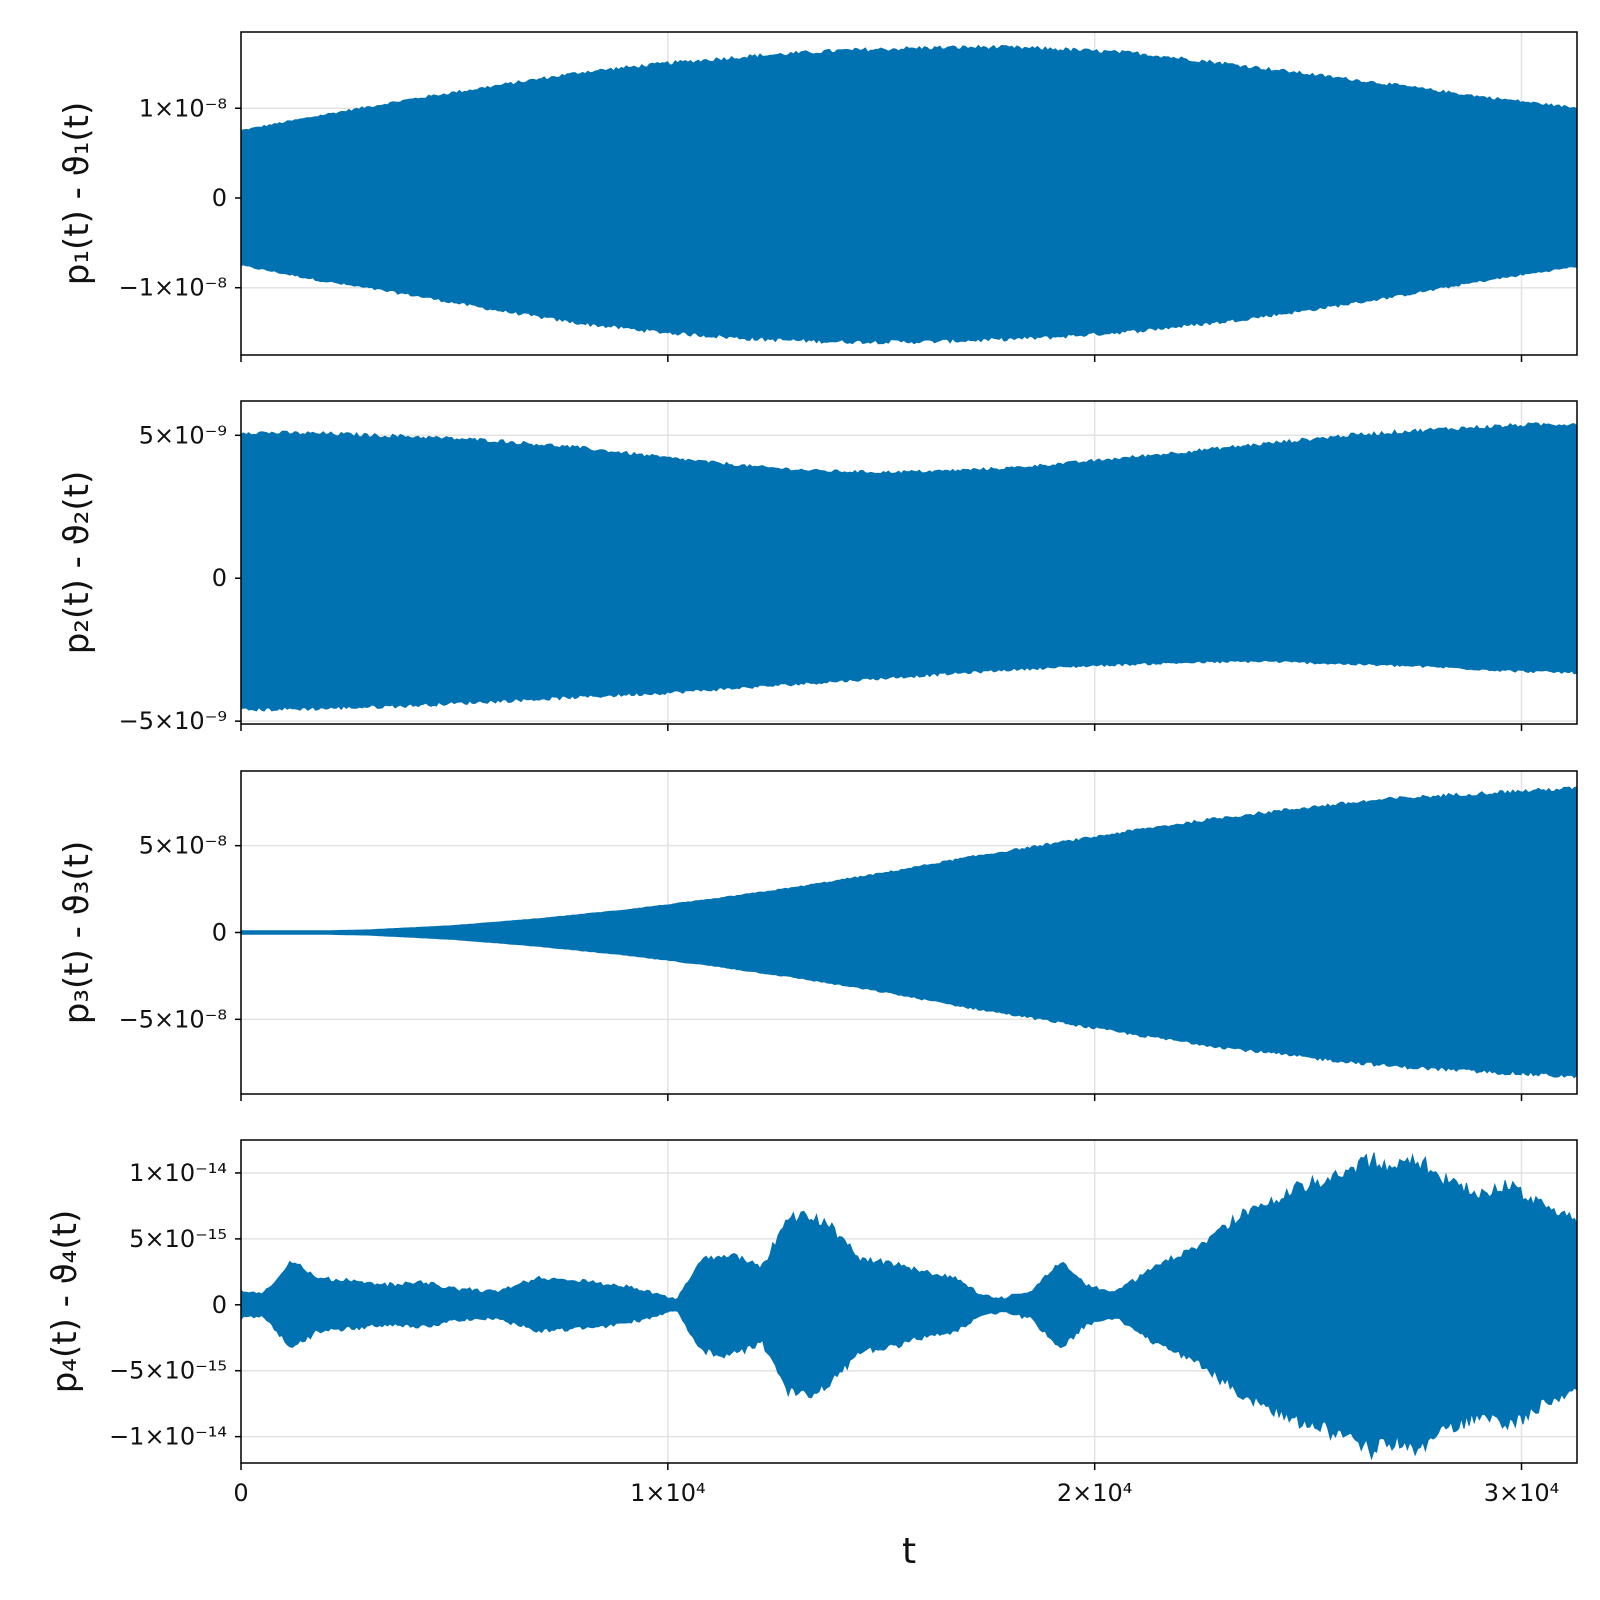 This screenshot has width=1600, height=1600. Describe the element at coordinates (173, 721) in the screenshot. I see `y-tick-label: −5×10⁻⁹` at that location.